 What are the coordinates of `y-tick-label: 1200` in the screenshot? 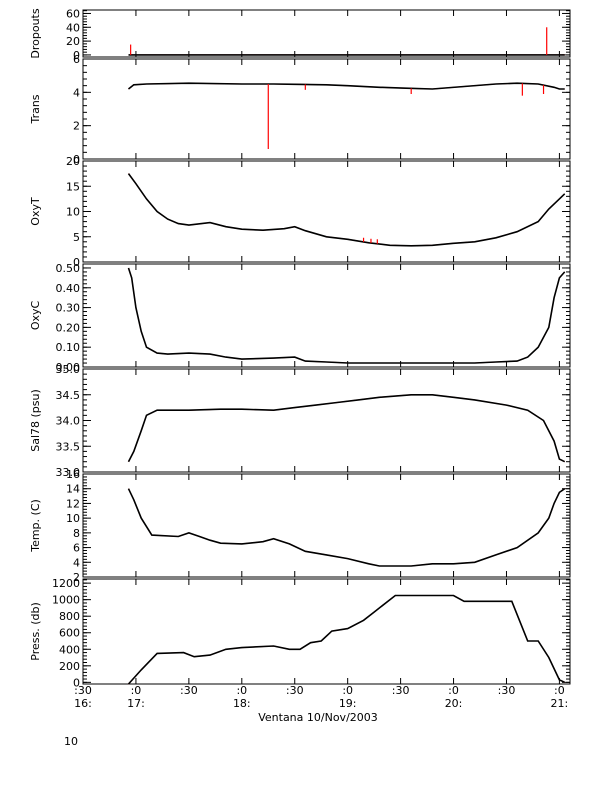 It's located at (66, 583).